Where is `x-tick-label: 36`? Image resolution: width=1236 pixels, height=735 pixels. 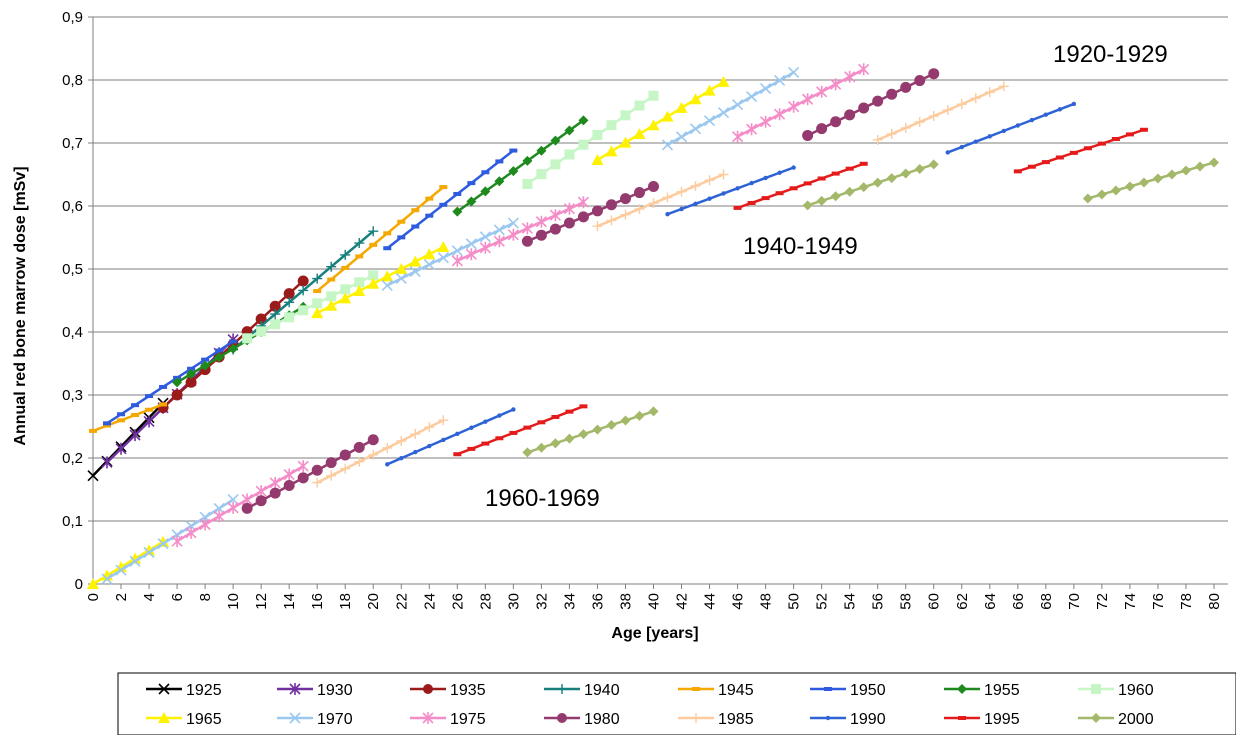
x-tick-label: 36 is located at coordinates (597, 601).